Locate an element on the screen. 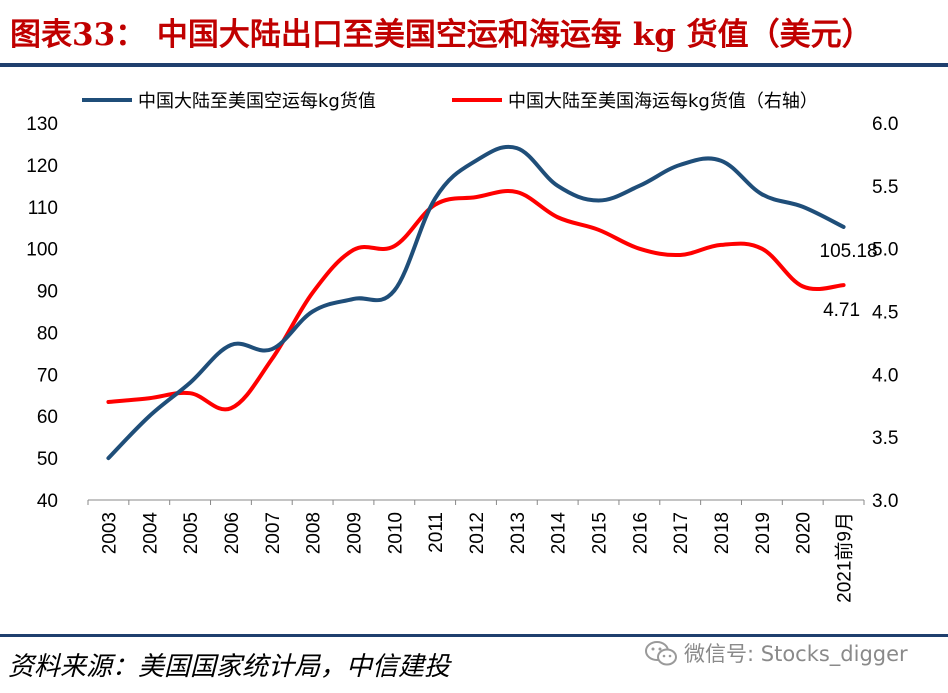 The height and width of the screenshot is (693, 948). x-tick-label: 2012 is located at coordinates (477, 533).